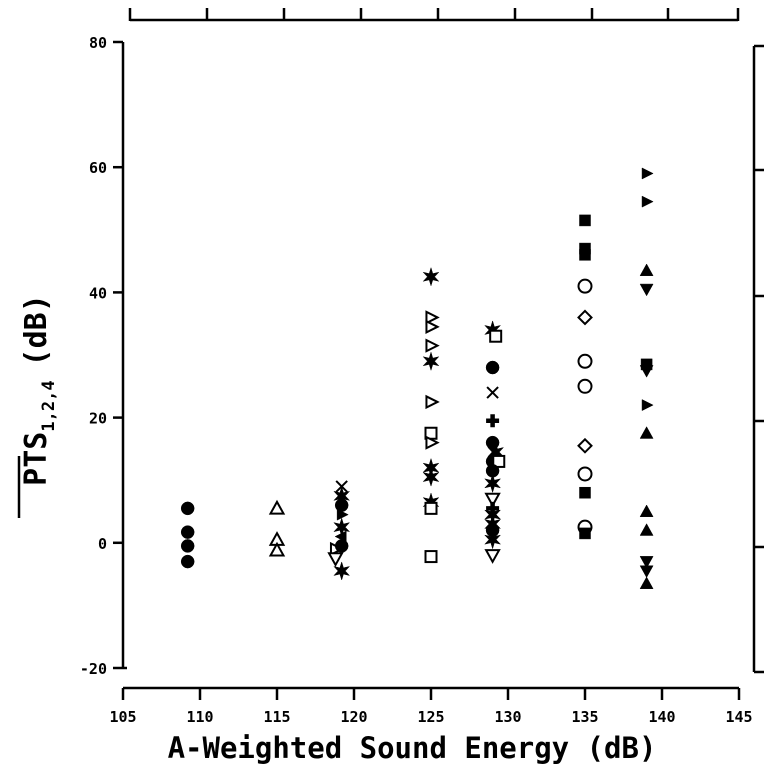 The image size is (764, 771). I want to click on x-tick-label: 135, so click(584, 717).